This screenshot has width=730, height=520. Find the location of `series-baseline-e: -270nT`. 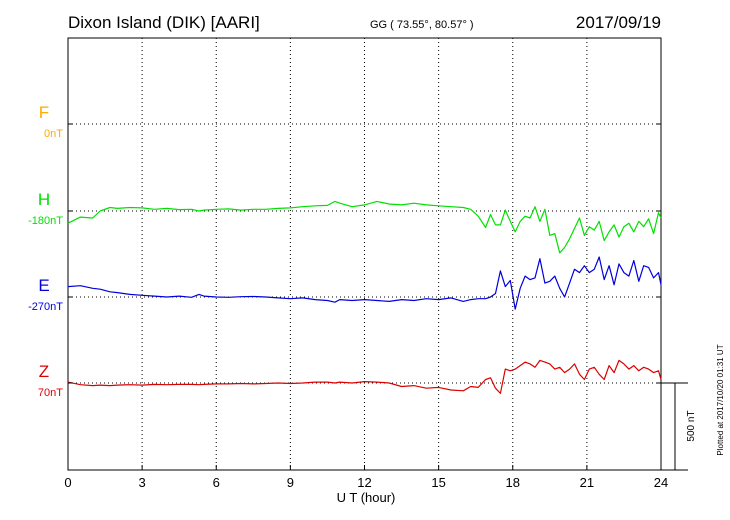

series-baseline-e: -270nT is located at coordinates (45, 307).